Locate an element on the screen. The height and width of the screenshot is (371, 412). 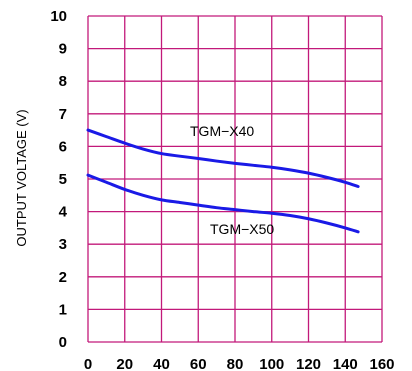
y-tick-label-3: 3 is located at coordinates (63, 244).